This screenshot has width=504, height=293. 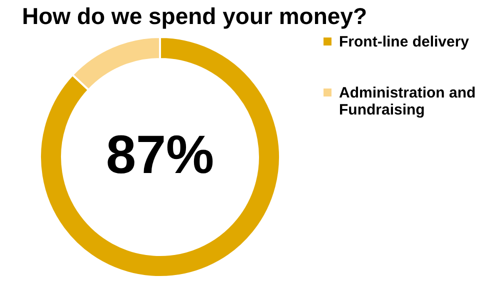 I want to click on text: 87%, so click(x=160, y=155).